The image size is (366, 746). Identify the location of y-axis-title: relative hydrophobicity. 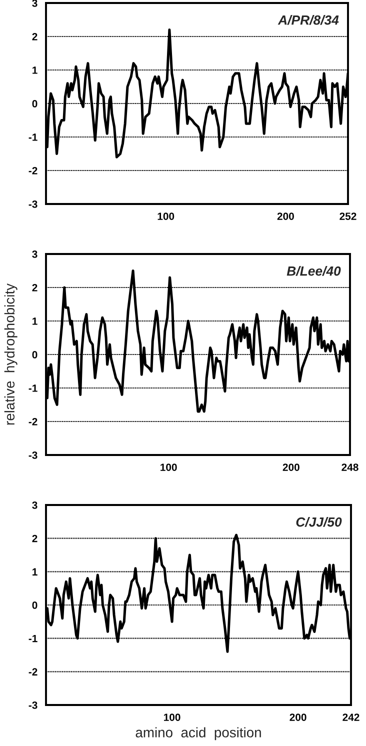
(11, 354).